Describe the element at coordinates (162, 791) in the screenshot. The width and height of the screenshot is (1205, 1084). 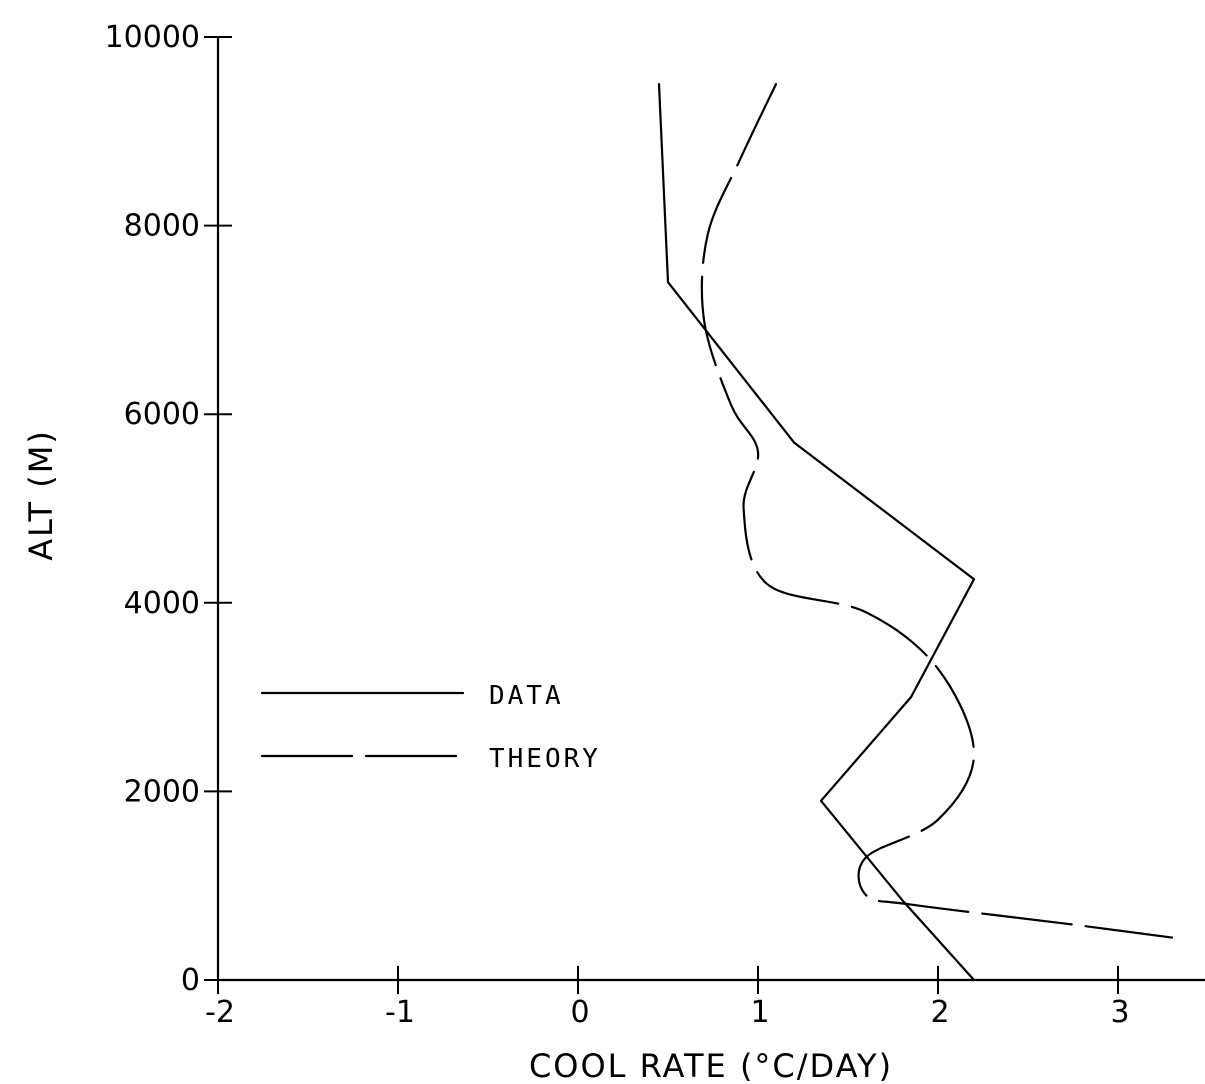
I see `y-tick-label: 2000` at that location.